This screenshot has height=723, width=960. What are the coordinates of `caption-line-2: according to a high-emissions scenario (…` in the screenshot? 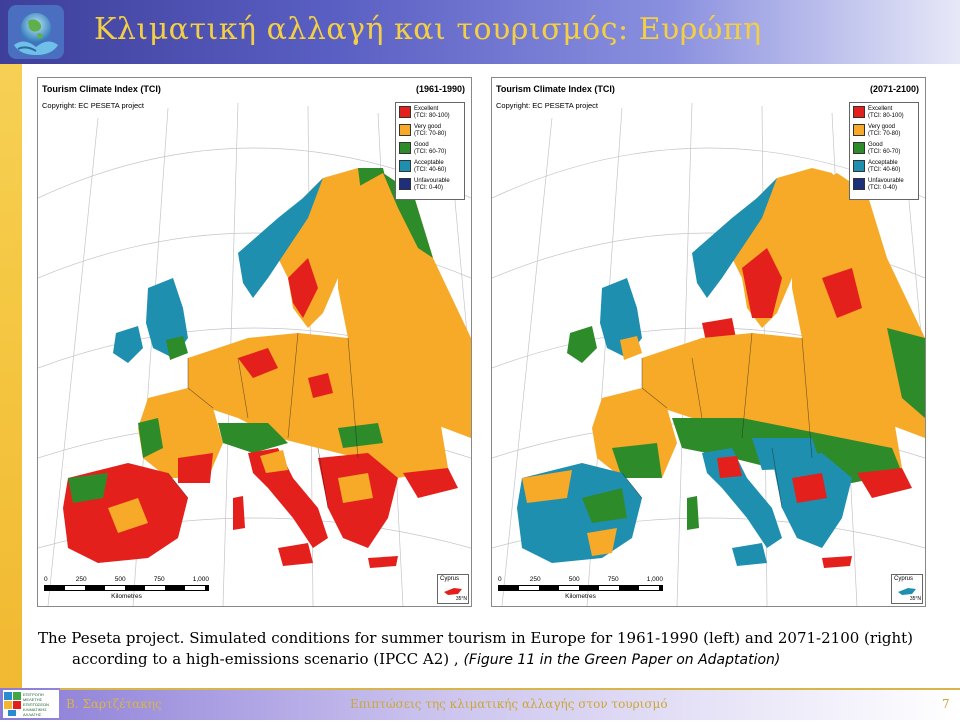 It's located at (488, 660).